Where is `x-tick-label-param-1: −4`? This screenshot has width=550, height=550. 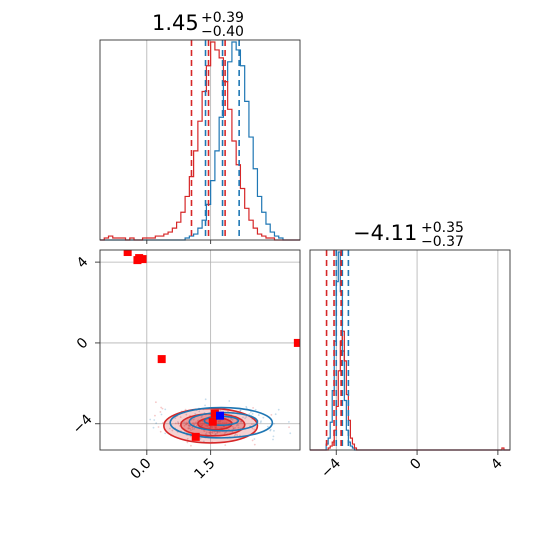 x-tick-label-param-1: −4 is located at coordinates (331, 468).